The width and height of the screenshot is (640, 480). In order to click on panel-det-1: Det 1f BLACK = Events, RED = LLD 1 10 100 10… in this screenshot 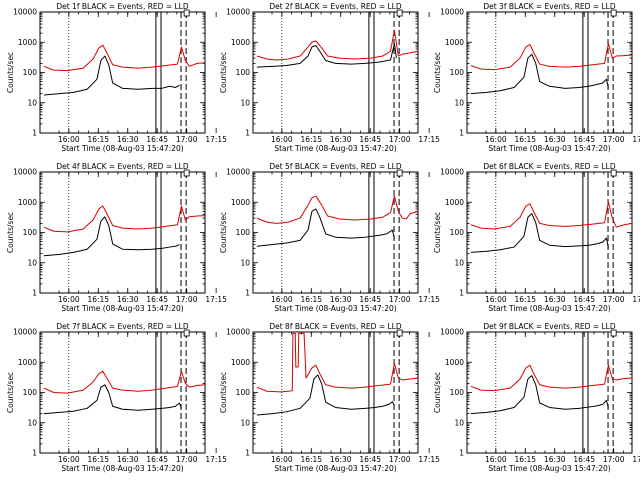, I will do `click(116, 77)`.